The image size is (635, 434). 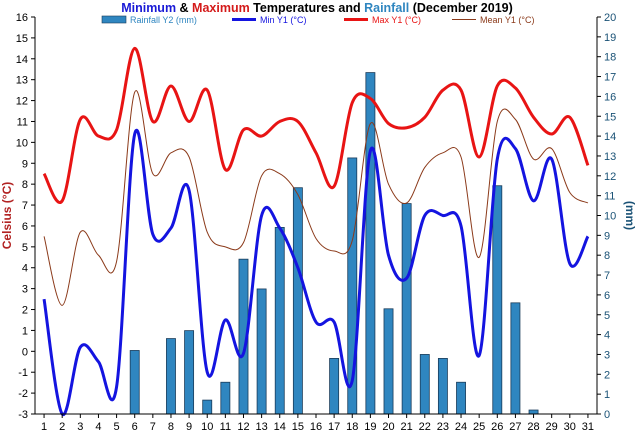 I want to click on y-left-tick-label: 14, so click(x=22, y=60).